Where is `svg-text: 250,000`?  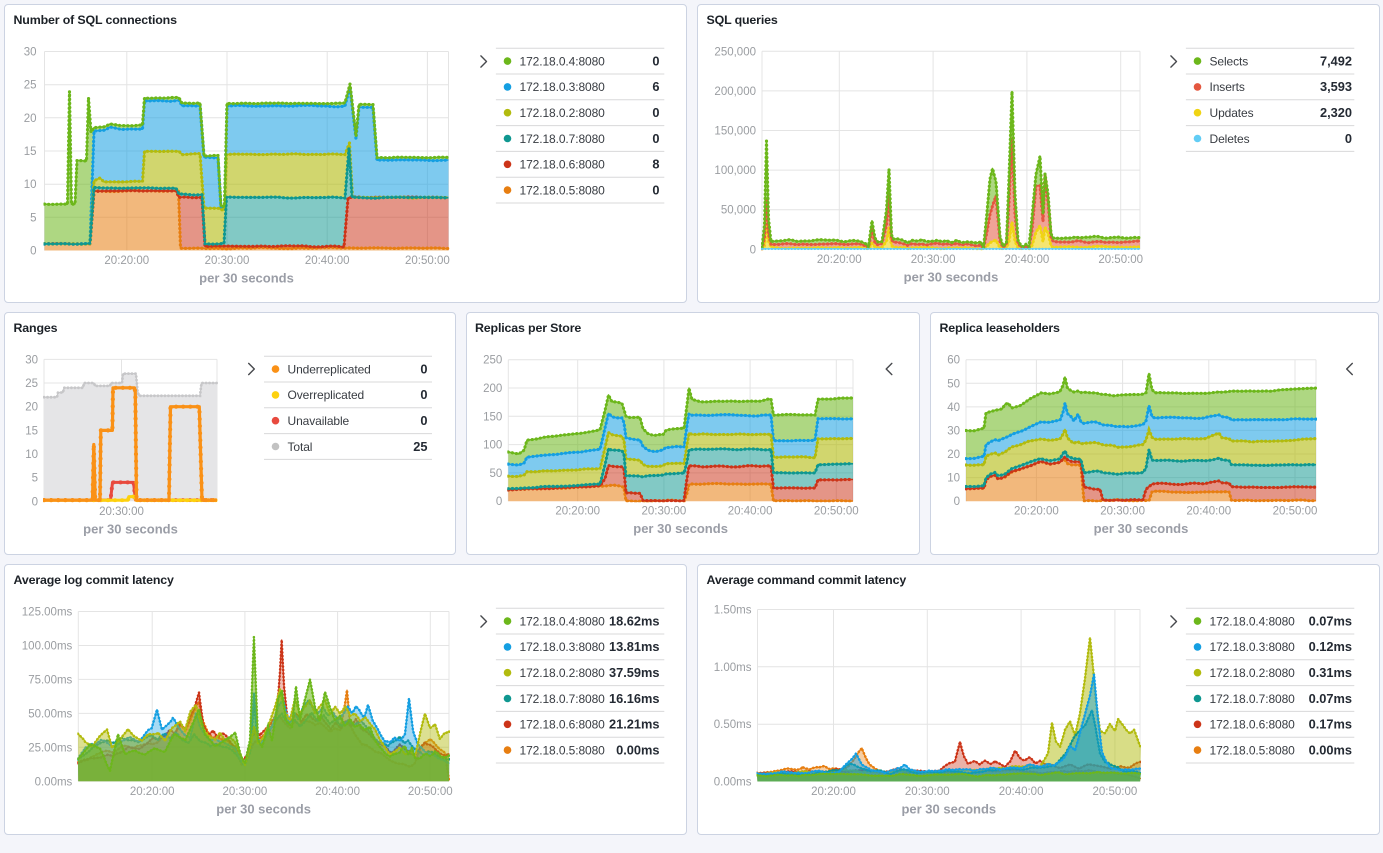
svg-text: 250,000 is located at coordinates (735, 52).